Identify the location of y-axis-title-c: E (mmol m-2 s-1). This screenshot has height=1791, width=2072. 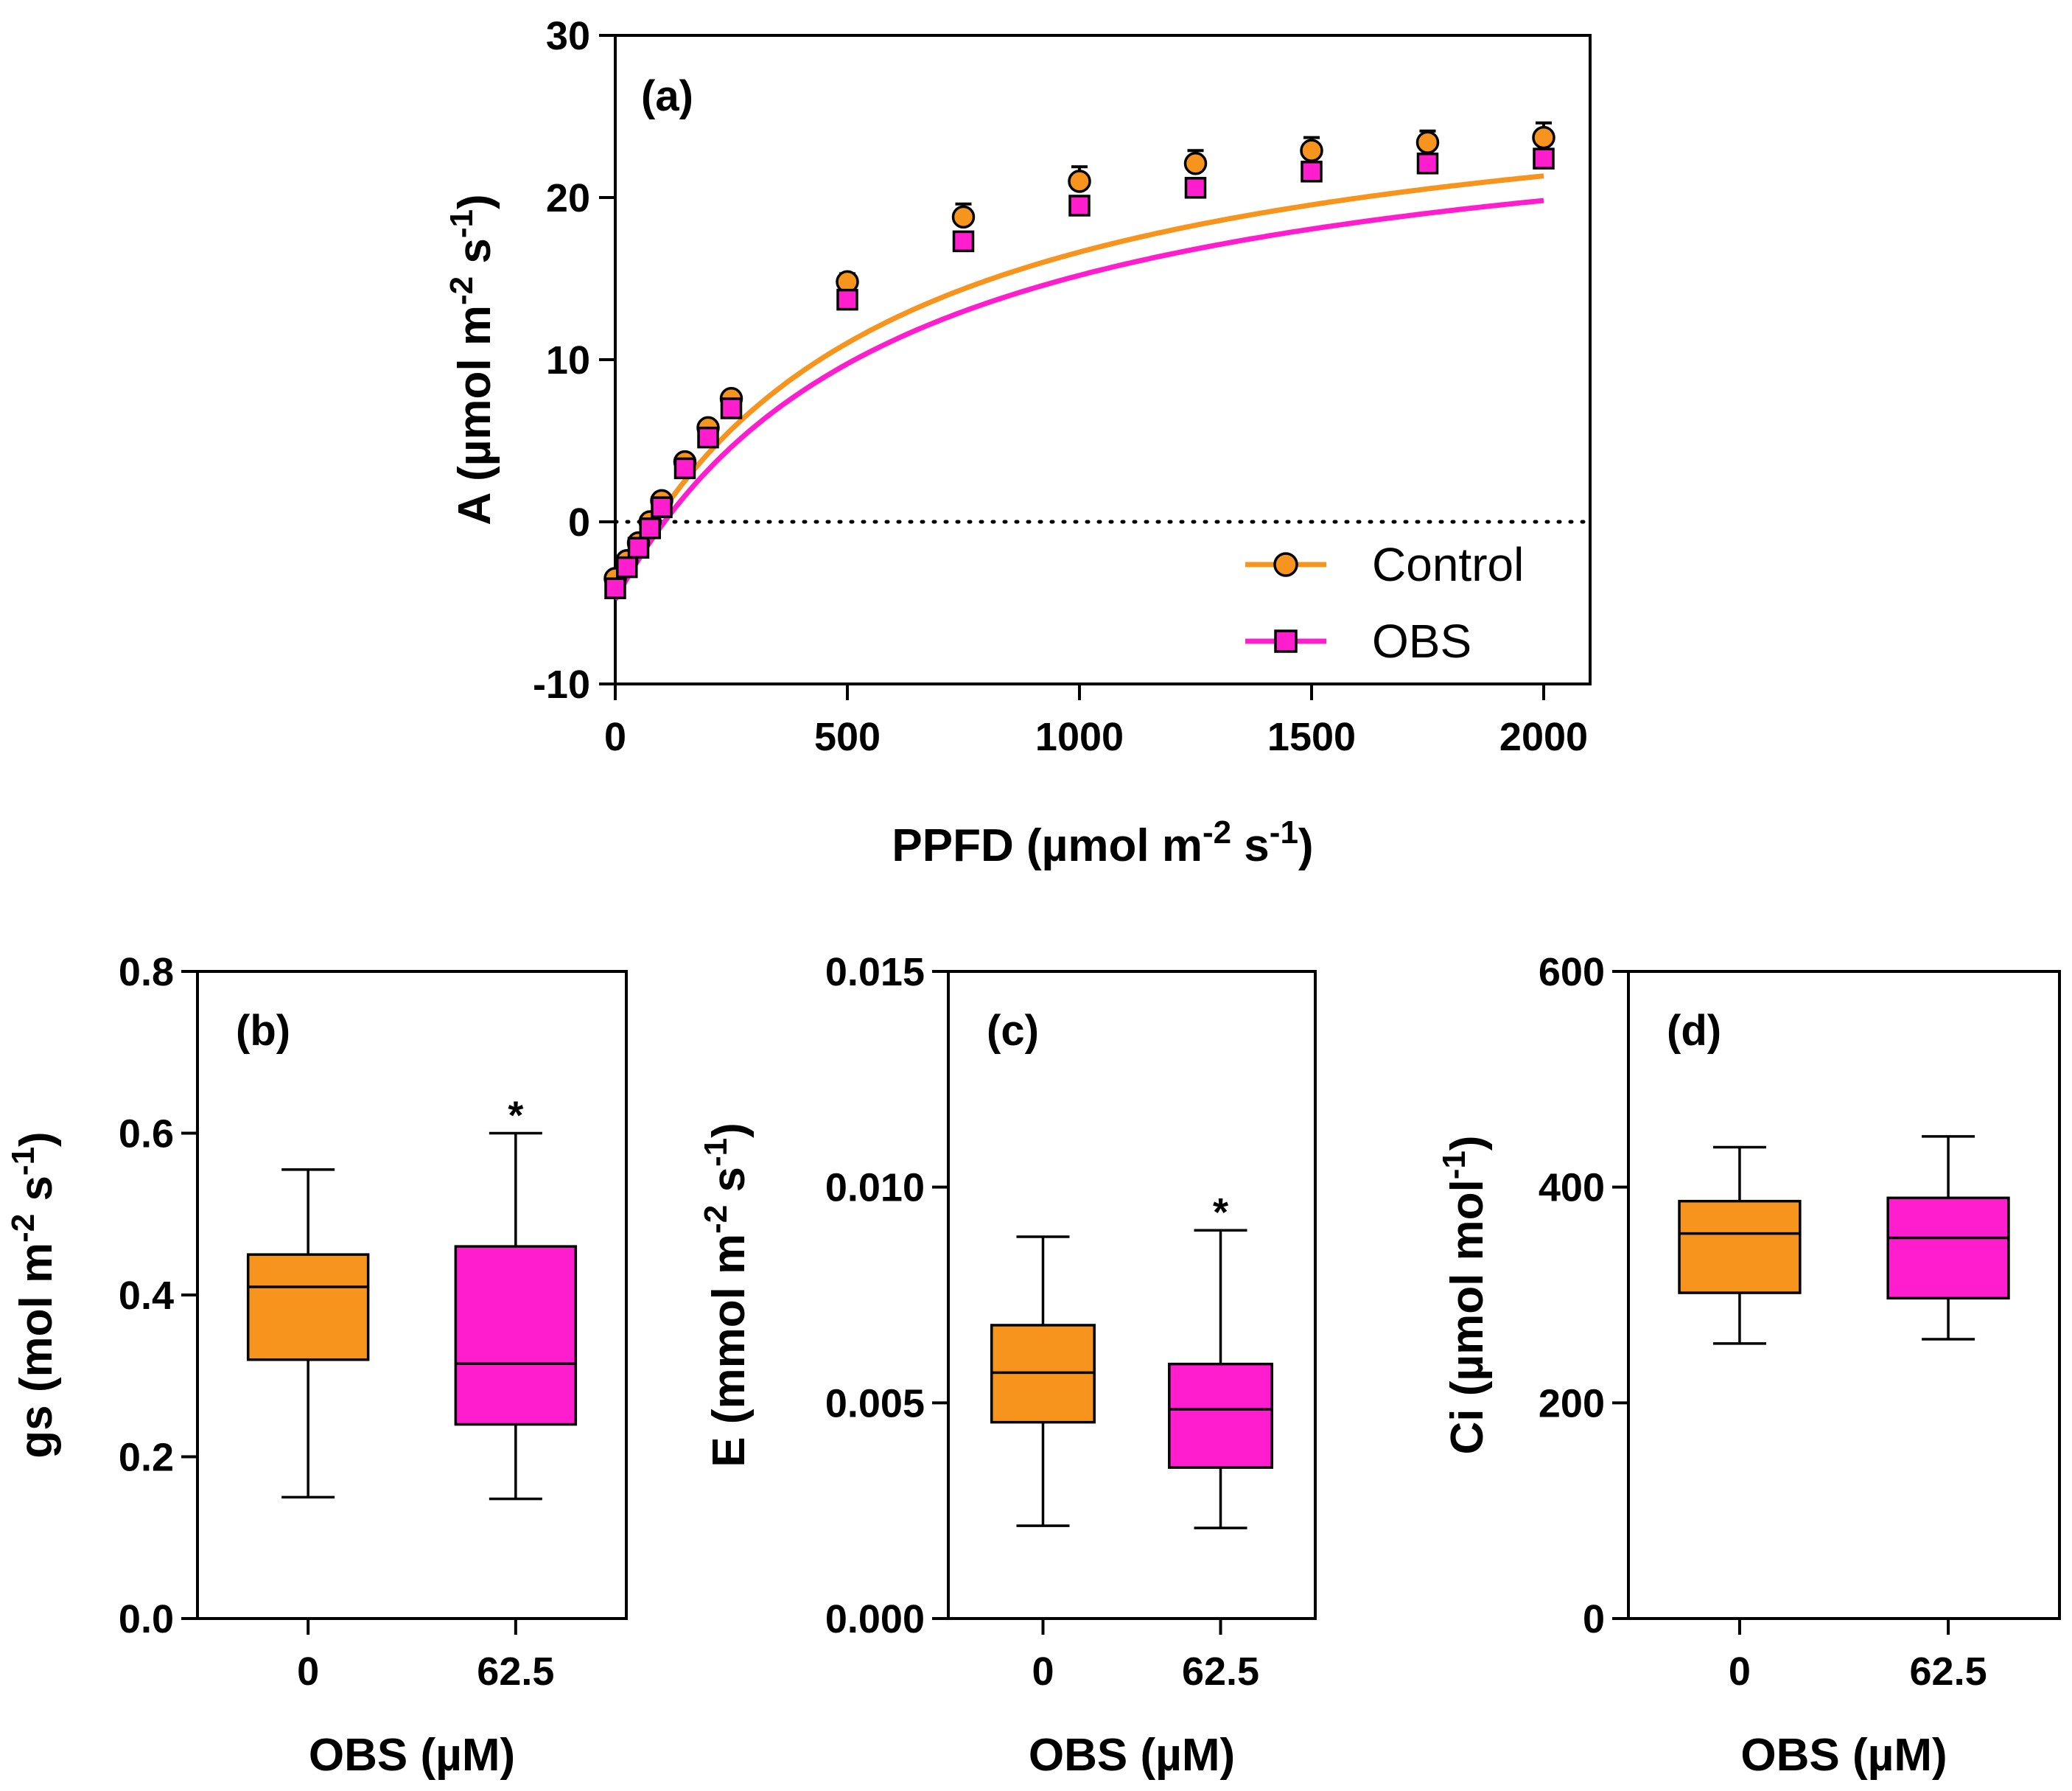
(726, 1295).